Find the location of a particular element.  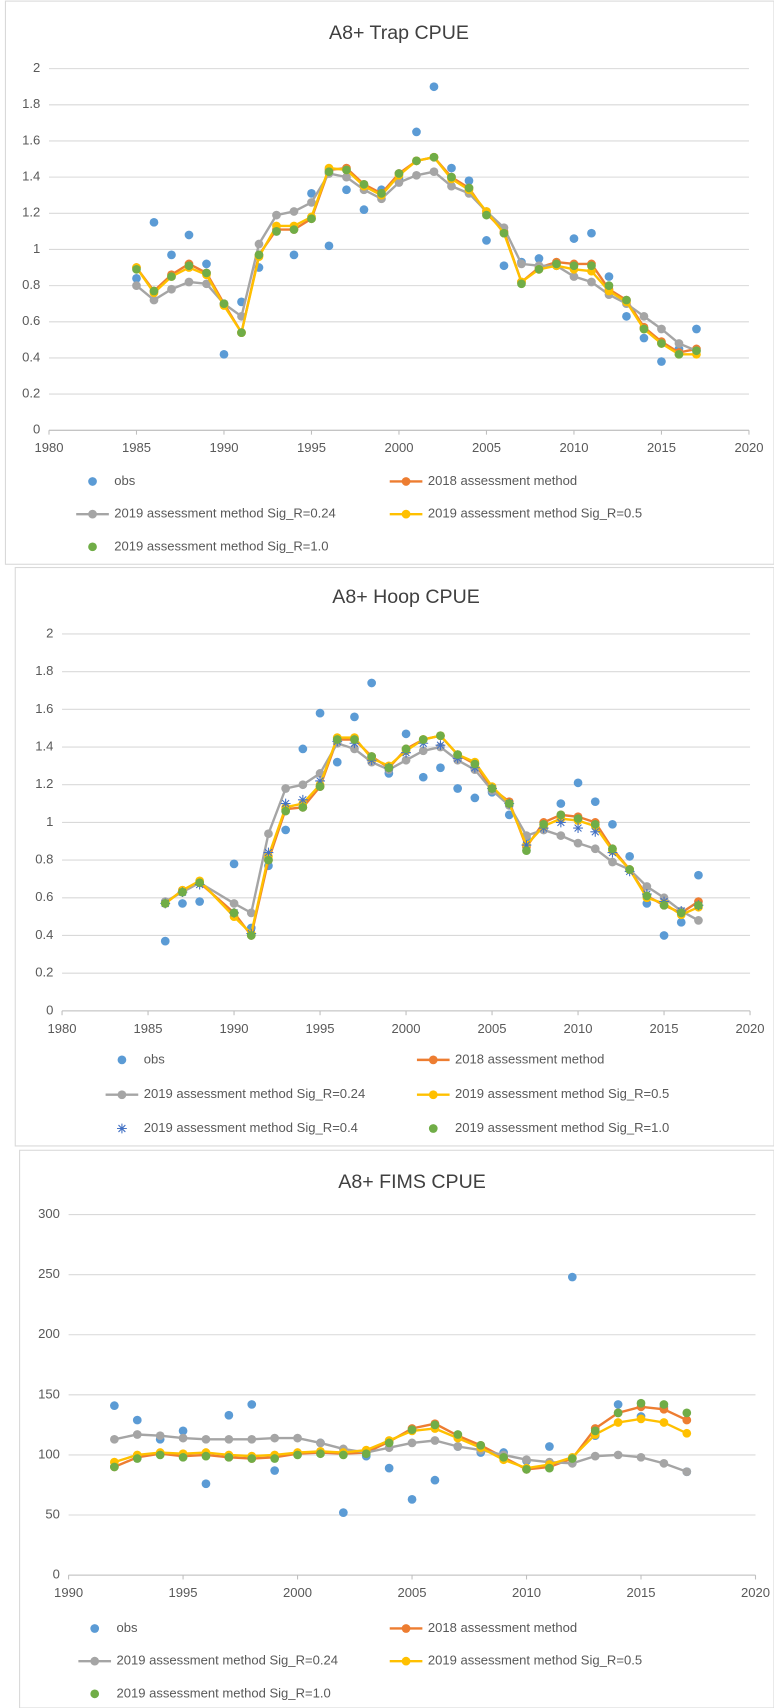

y-tick-label: 2 is located at coordinates (36, 67).